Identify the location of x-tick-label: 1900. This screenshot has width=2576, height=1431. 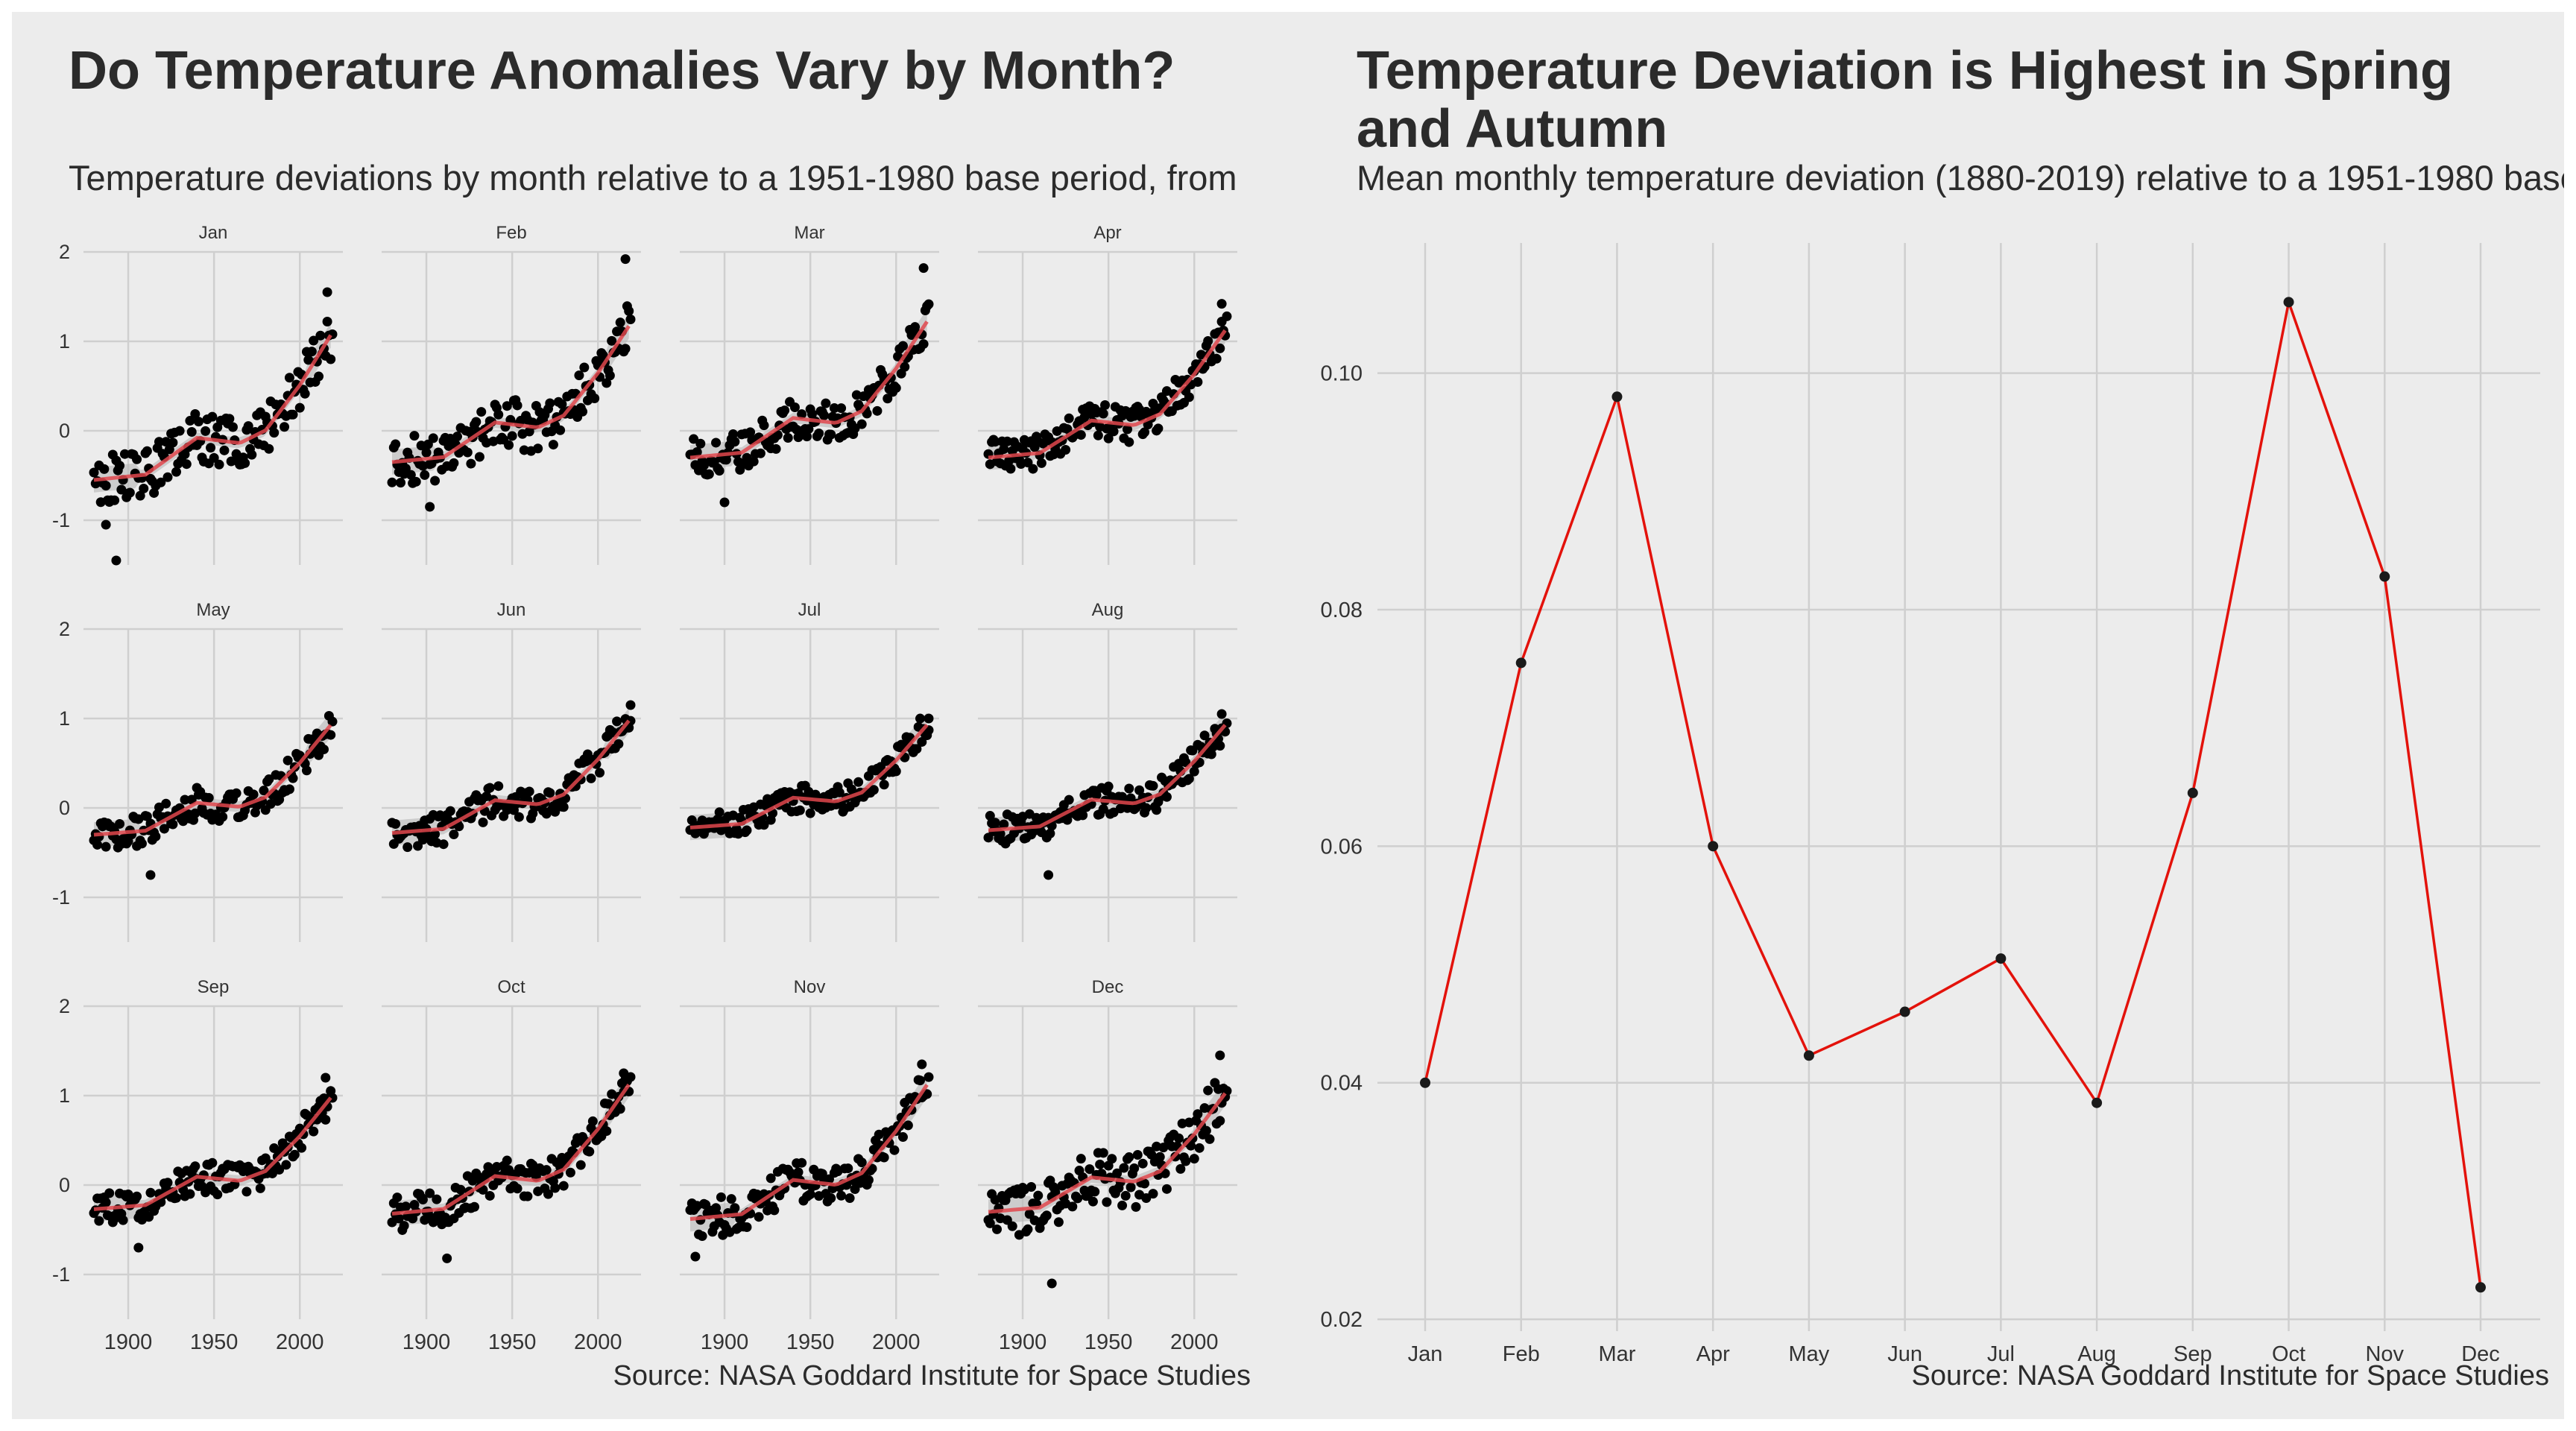
(1023, 1342).